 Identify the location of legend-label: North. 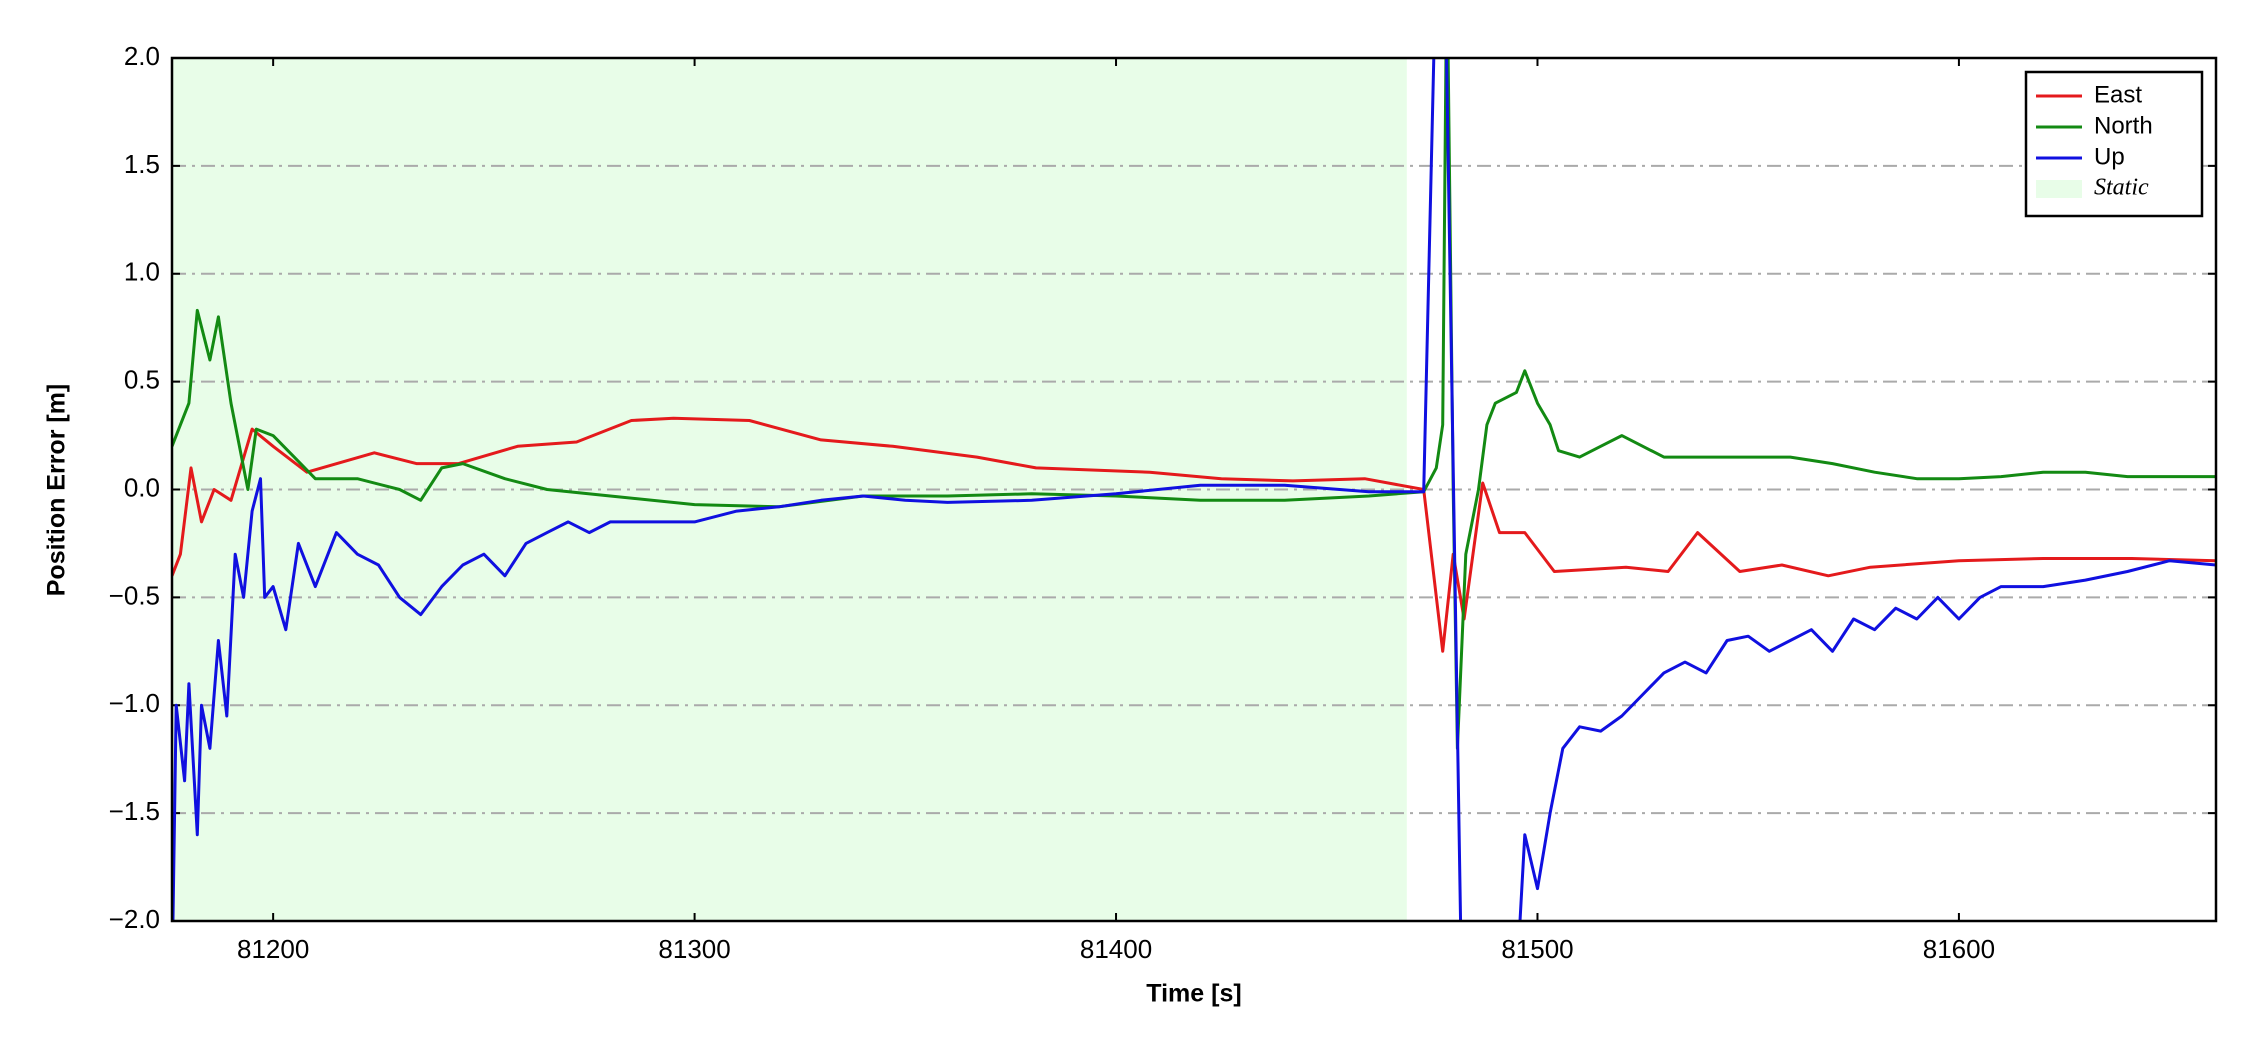
(2123, 125).